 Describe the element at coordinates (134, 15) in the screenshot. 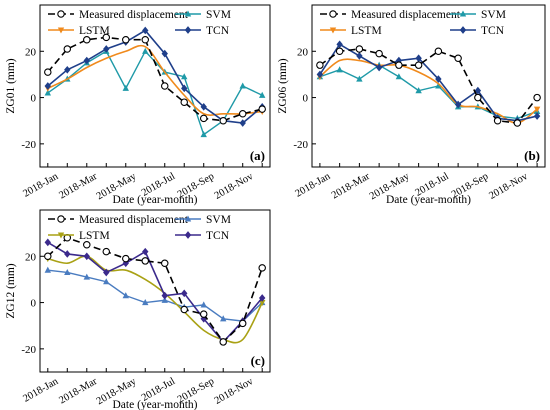

I see `legend-label: Measured displacement` at that location.